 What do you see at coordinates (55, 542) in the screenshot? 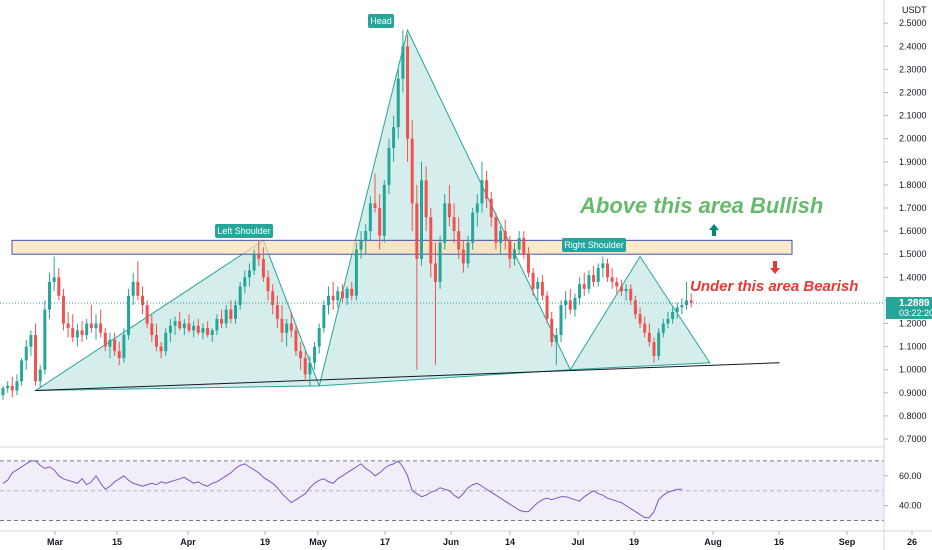
I see `time-tick-label: Mar` at bounding box center [55, 542].